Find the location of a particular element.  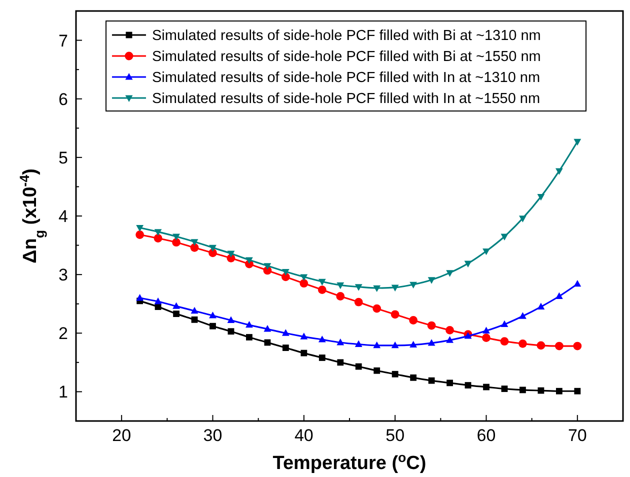

legend-label: Simulated results of side-hole PCF filled with Bi at ~1310 nm is located at coordinates (346, 36).